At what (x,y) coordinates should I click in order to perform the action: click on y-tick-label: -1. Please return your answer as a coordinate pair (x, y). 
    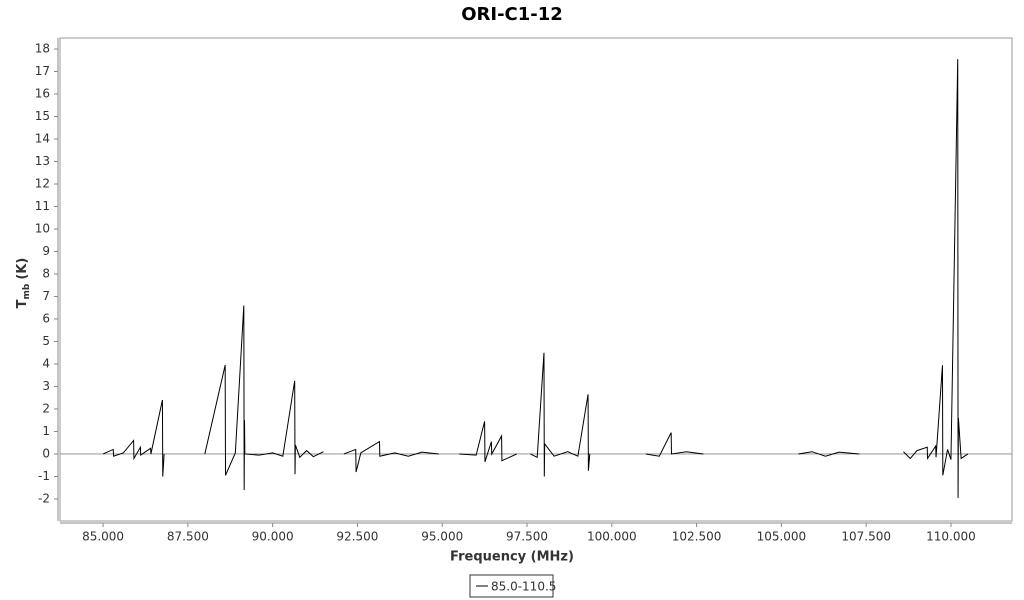
    Looking at the image, I should click on (44, 476).